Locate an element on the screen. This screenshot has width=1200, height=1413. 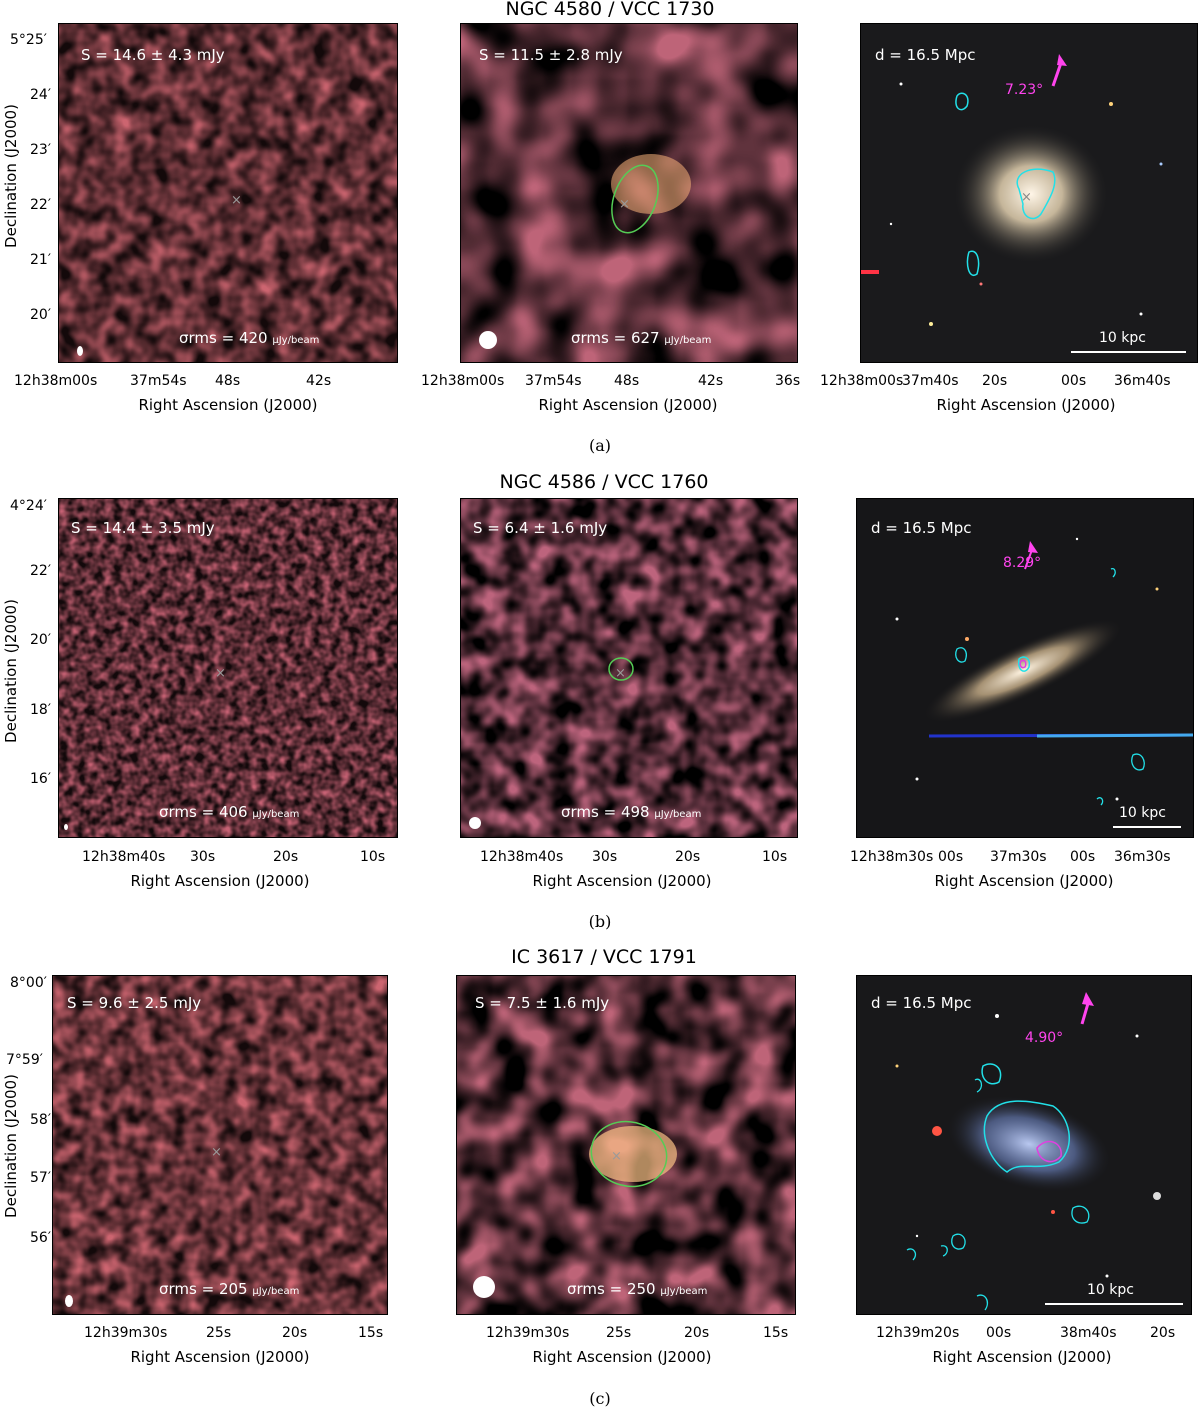
row-a-left-rms-label: σrms = 420 μJy/beam is located at coordinates (249, 338).